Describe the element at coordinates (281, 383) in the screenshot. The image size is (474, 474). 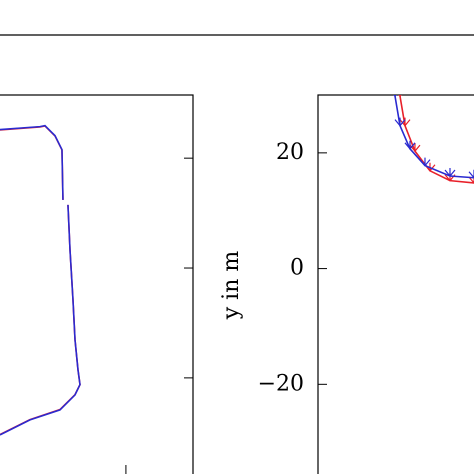
I see `y-tick-label: −20` at that location.